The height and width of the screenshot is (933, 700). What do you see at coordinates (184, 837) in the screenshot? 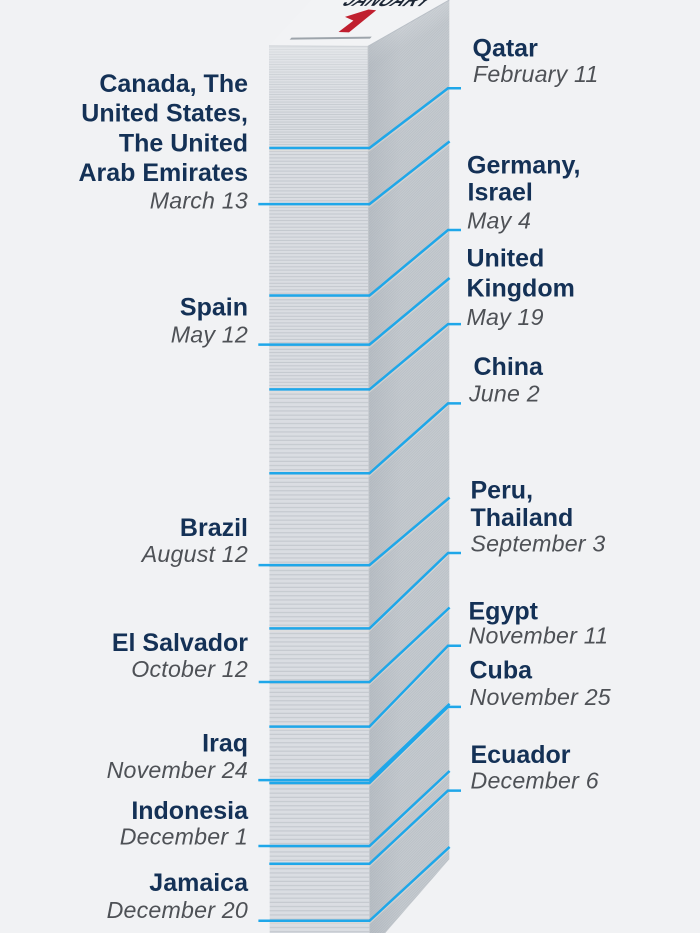
I see `svg-text: December 1` at bounding box center [184, 837].